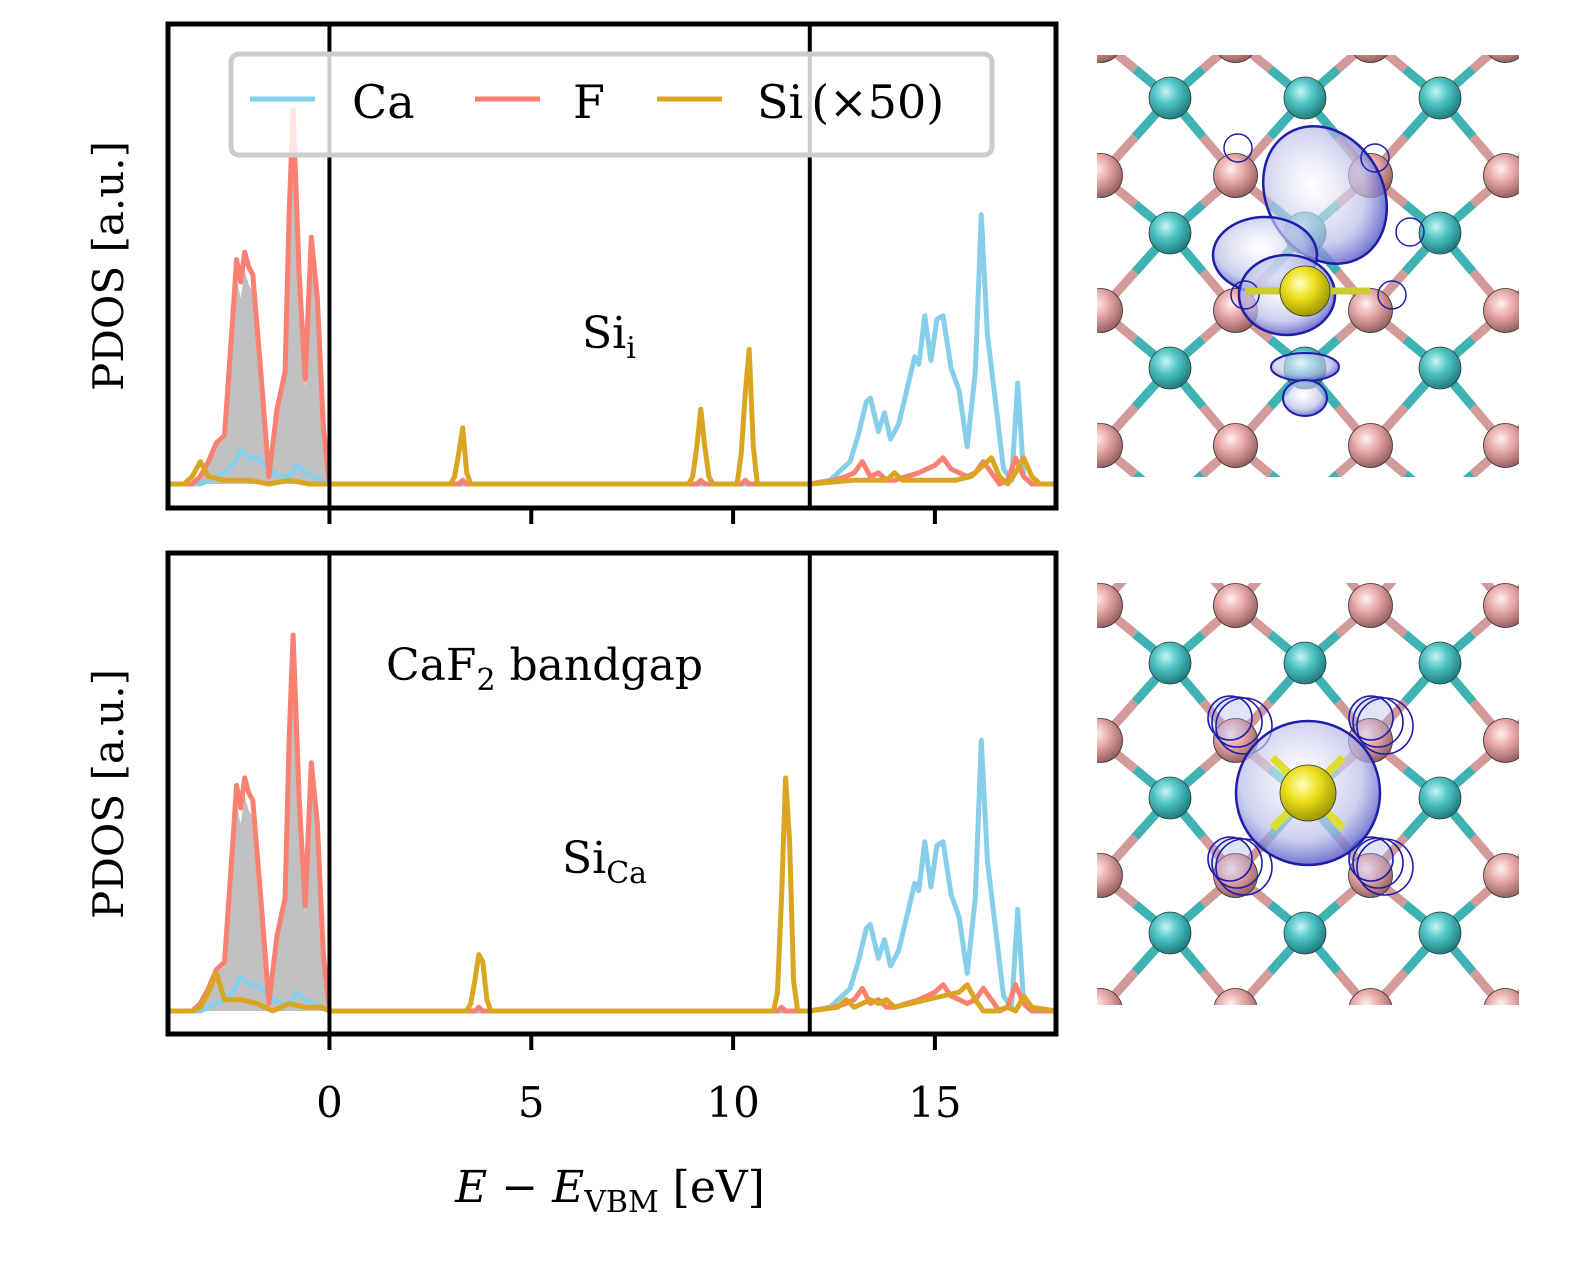  What do you see at coordinates (544, 669) in the screenshot?
I see `bandgap-label: CaF2 bandgap` at bounding box center [544, 669].